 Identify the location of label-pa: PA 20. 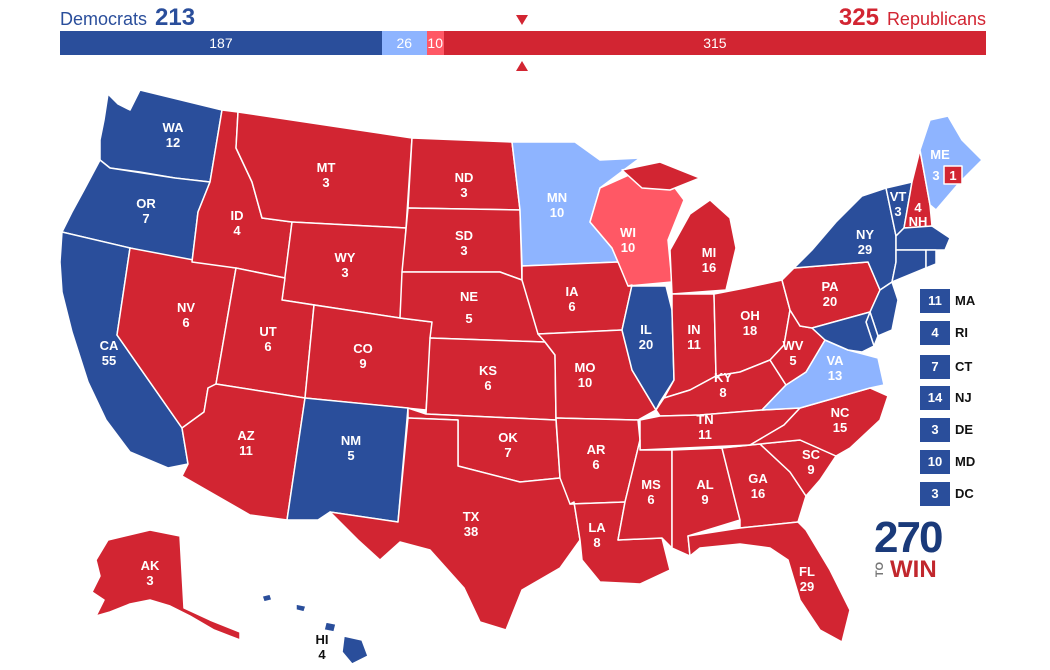
(830, 294).